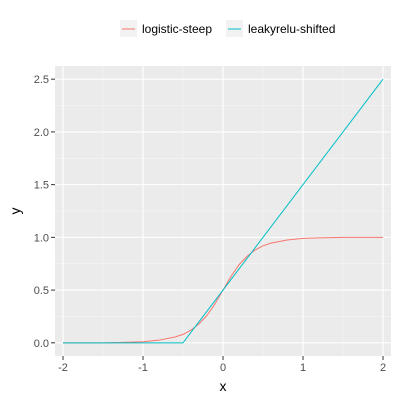 The width and height of the screenshot is (400, 400). I want to click on x-axis: -2 -1 0 1 2, so click(222, 365).